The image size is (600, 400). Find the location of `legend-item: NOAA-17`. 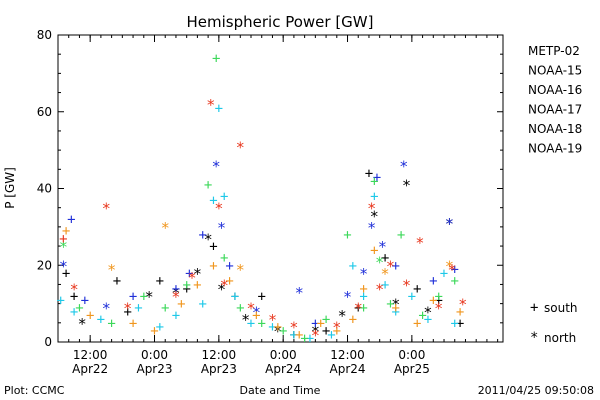

legend-item: NOAA-17 is located at coordinates (555, 110).